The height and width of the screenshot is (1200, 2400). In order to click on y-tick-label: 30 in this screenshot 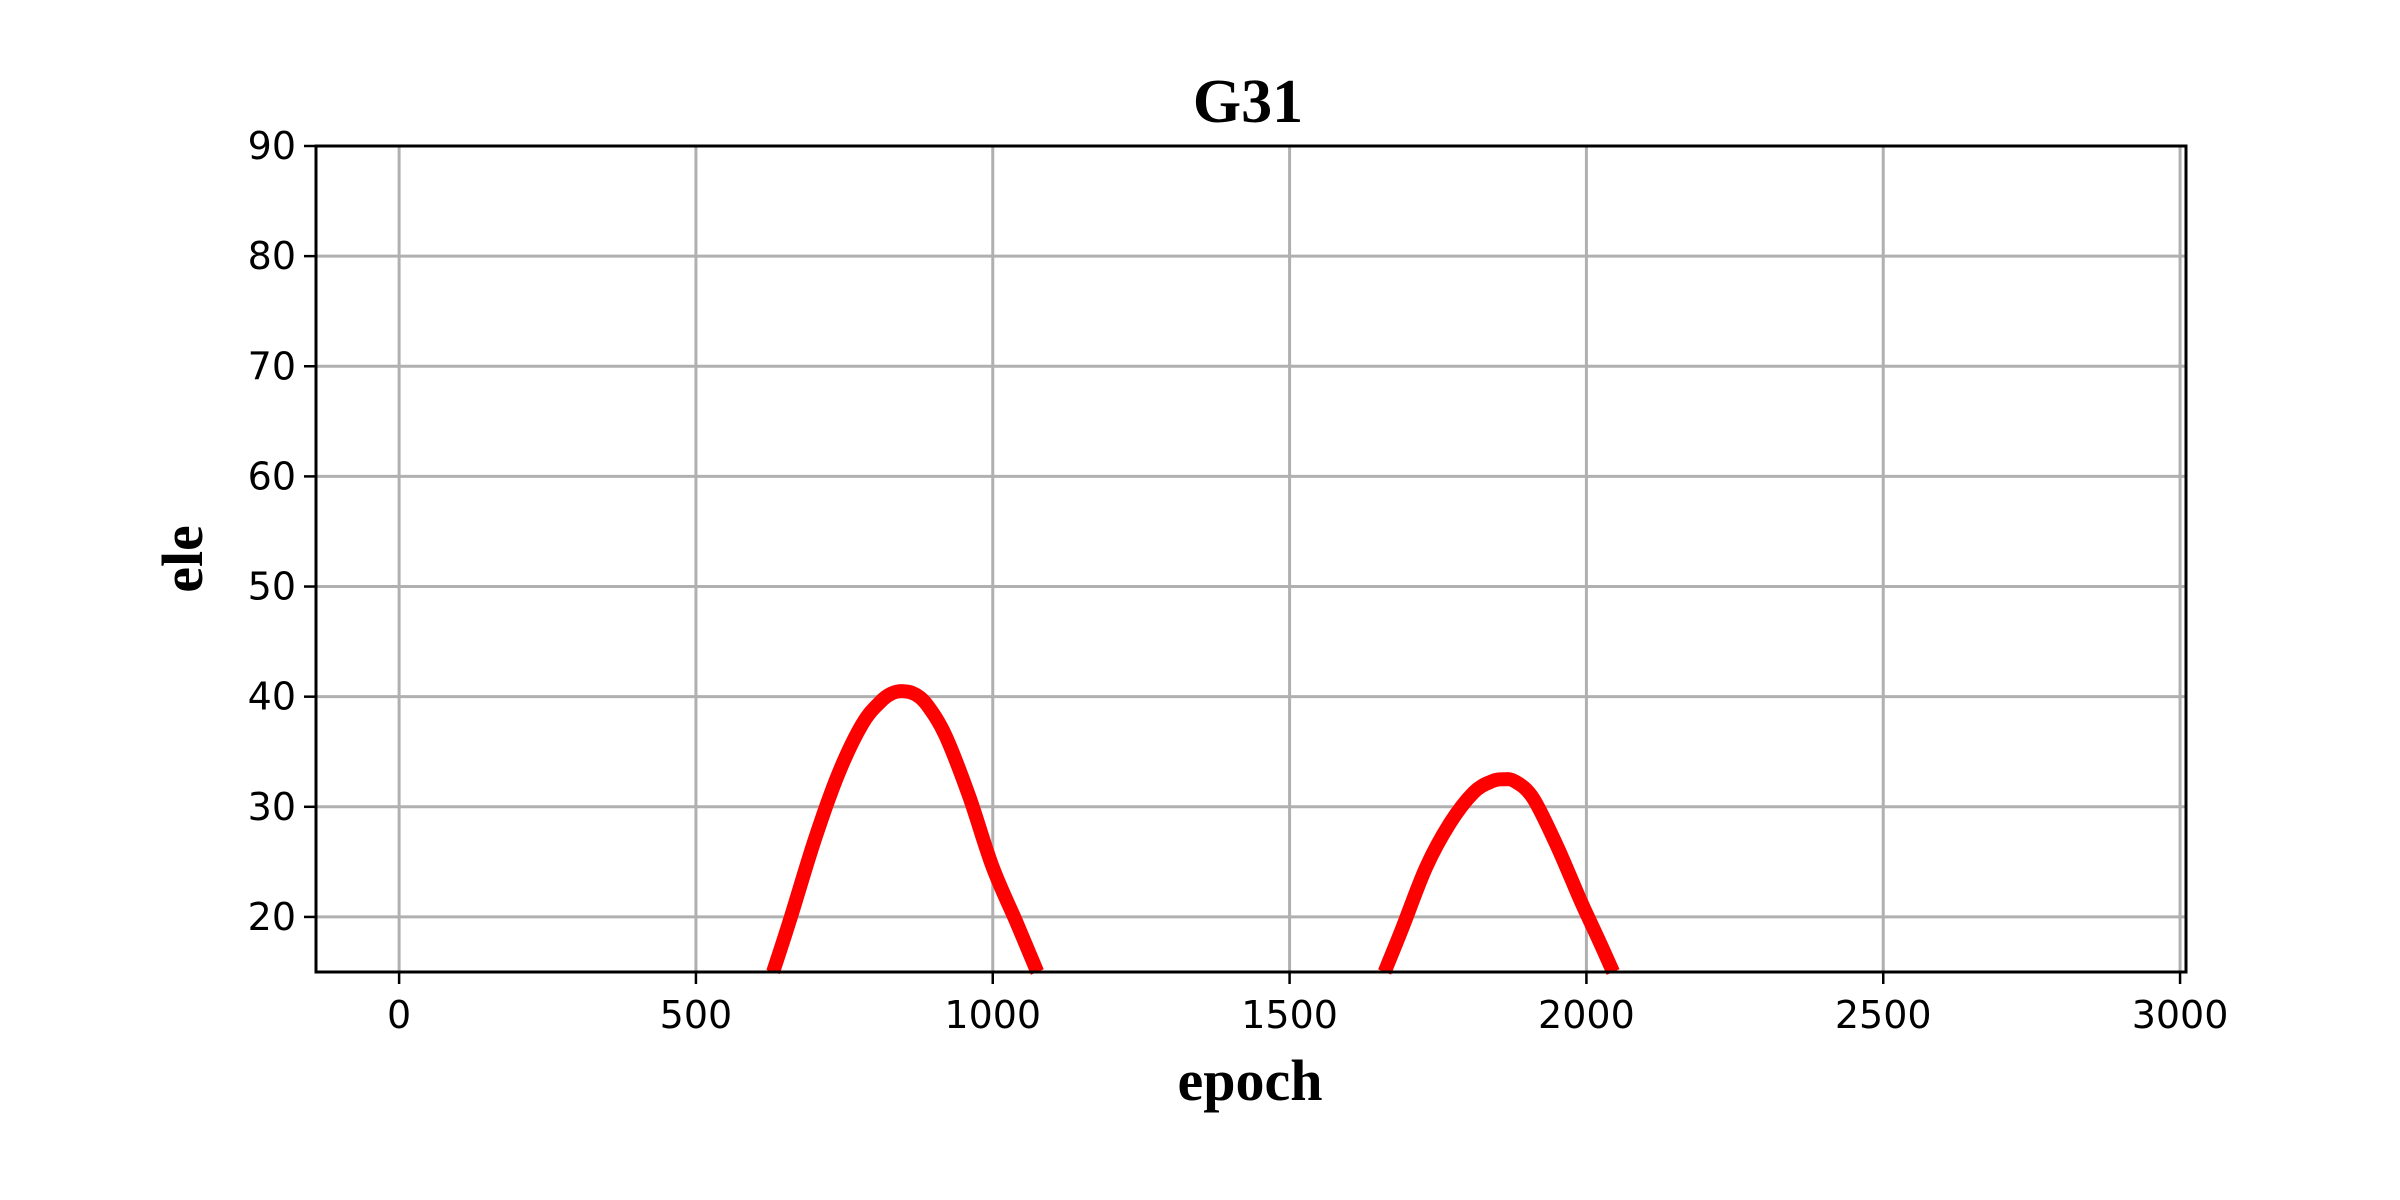, I will do `click(272, 807)`.